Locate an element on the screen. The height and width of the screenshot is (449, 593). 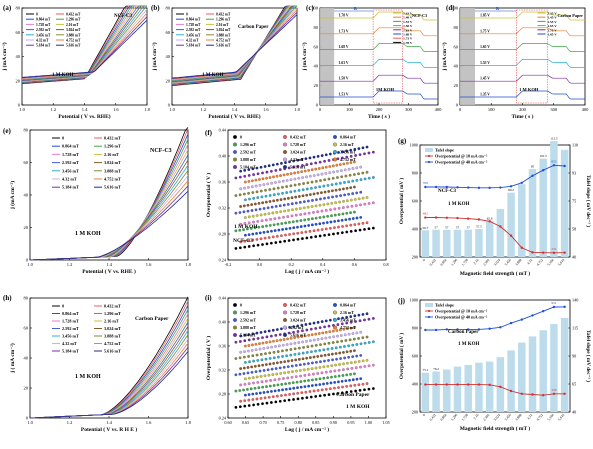
legend-label: 2.592 mT is located at coordinates (248, 152).